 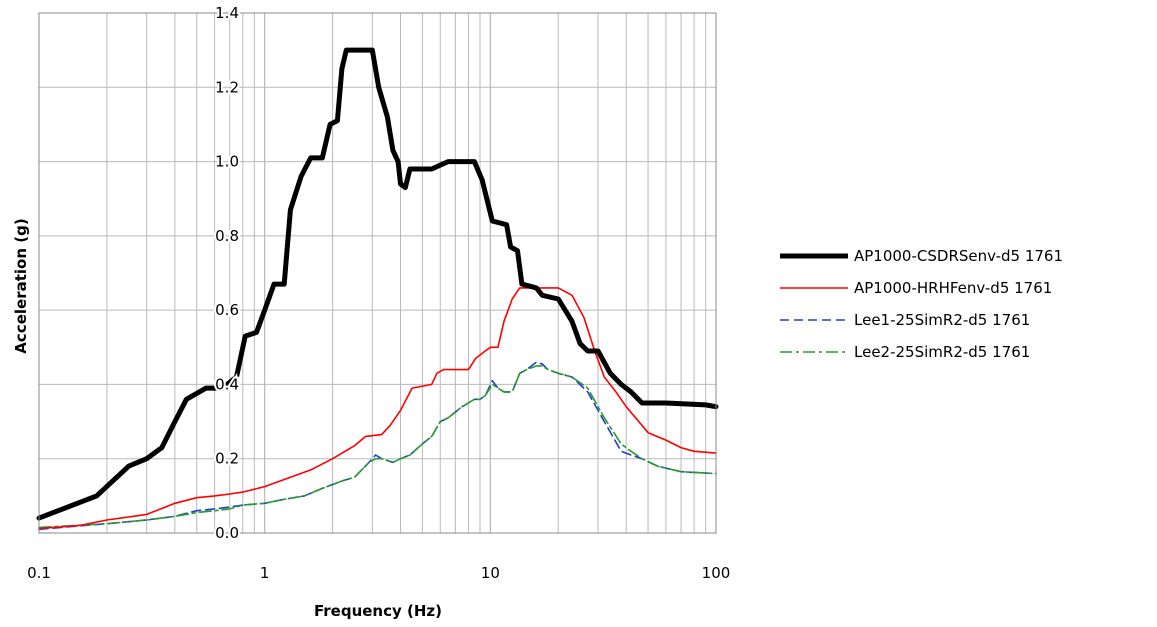 I want to click on y-tick-label: 1.2, so click(x=227, y=87).